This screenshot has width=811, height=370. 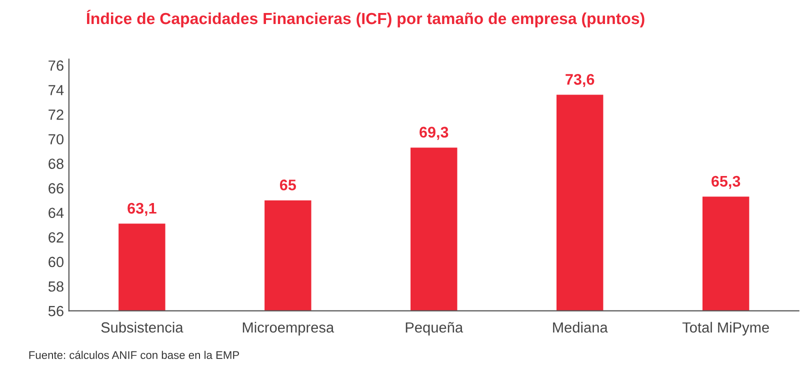 What do you see at coordinates (288, 329) in the screenshot?
I see `x-tick-label: Microempresa` at bounding box center [288, 329].